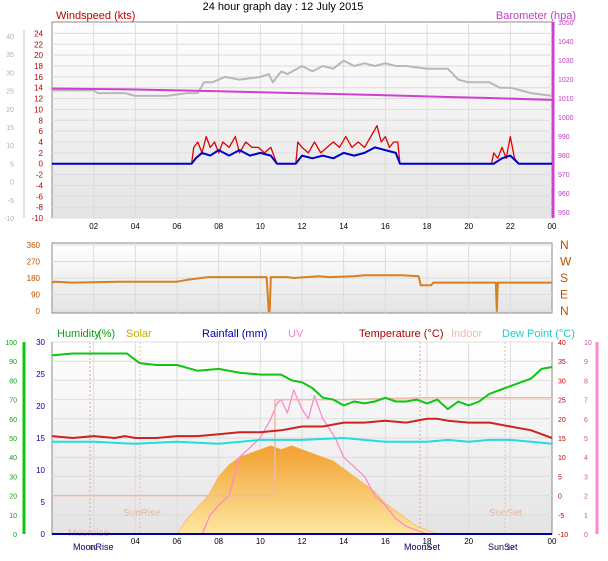 Image resolution: width=608 pixels, height=561 pixels. What do you see at coordinates (10, 146) in the screenshot?
I see `gust-tick-label: 10` at bounding box center [10, 146].